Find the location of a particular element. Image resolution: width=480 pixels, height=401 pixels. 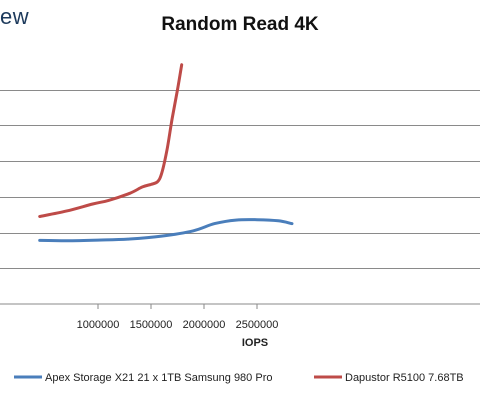

x-tick-label-4: 2500000 is located at coordinates (257, 325).